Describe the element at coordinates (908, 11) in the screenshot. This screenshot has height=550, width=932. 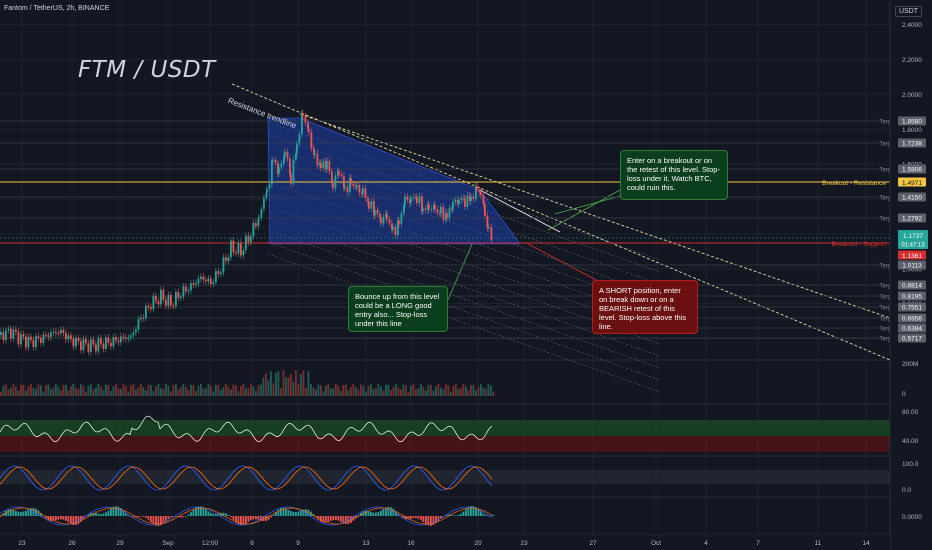
I see `currency-badge: USDT` at that location.